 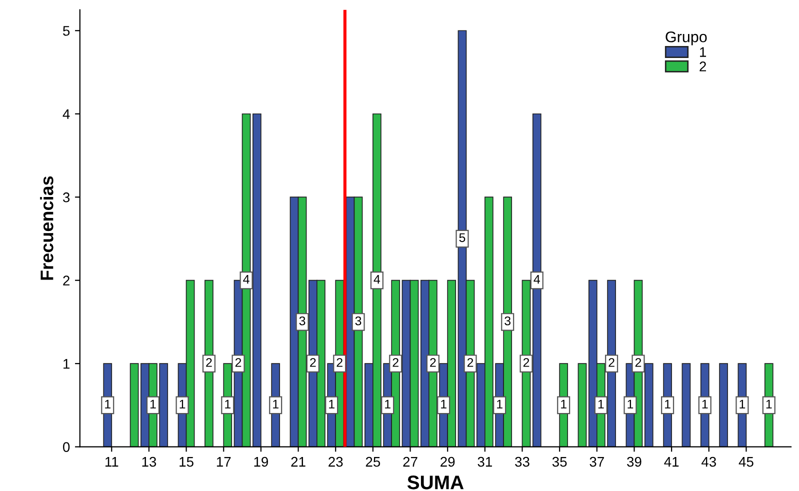 What do you see at coordinates (522, 461) in the screenshot?
I see `x-tick-label: 33` at bounding box center [522, 461].